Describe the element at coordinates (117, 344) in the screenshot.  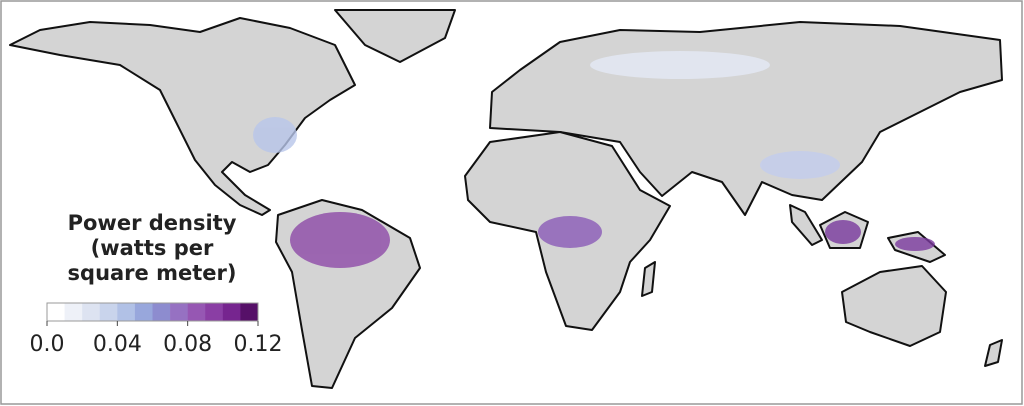
I see `tick-label: 0.04` at that location.